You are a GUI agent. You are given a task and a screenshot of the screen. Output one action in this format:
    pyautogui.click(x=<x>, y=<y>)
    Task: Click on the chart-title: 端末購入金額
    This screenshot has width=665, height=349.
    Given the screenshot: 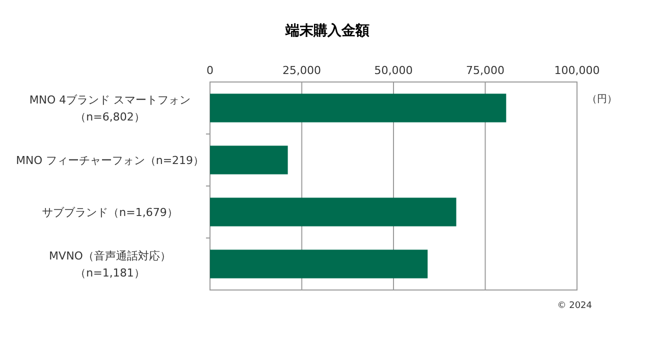 What is the action you would take?
    pyautogui.click(x=327, y=30)
    